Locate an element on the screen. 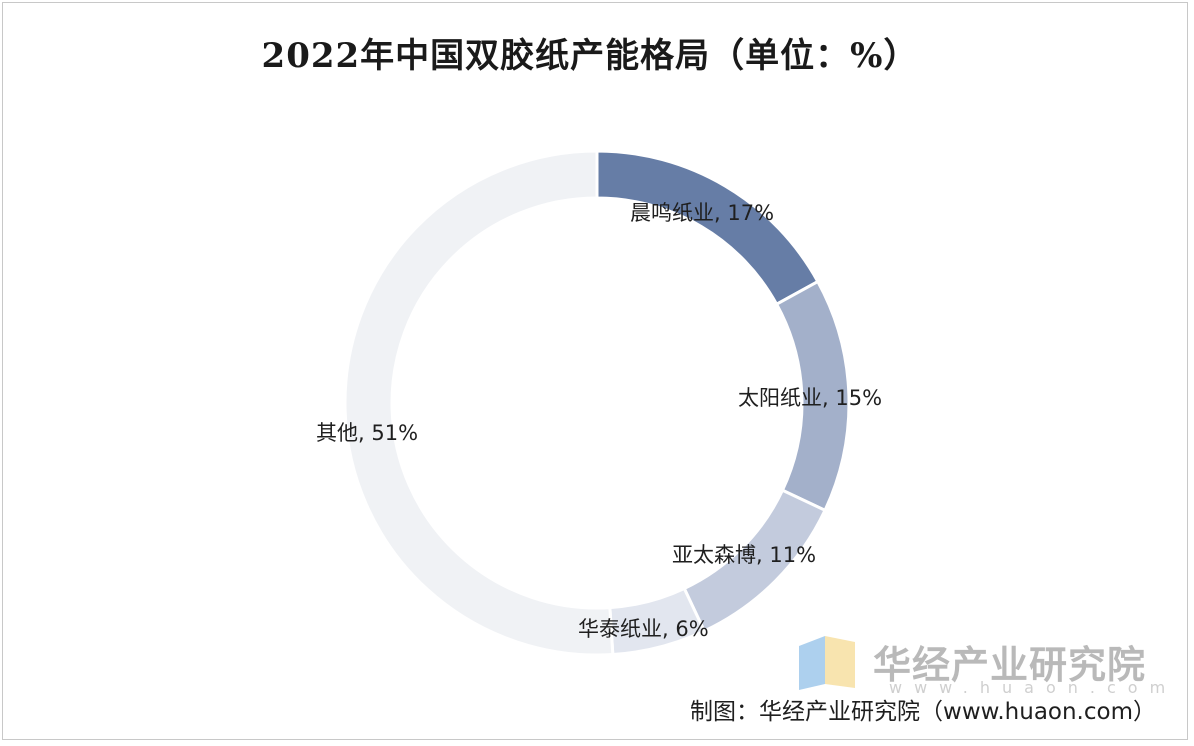 The height and width of the screenshot is (746, 1194). source-note: 制图：华经产业研究院（www.huaon.com） is located at coordinates (923, 712).